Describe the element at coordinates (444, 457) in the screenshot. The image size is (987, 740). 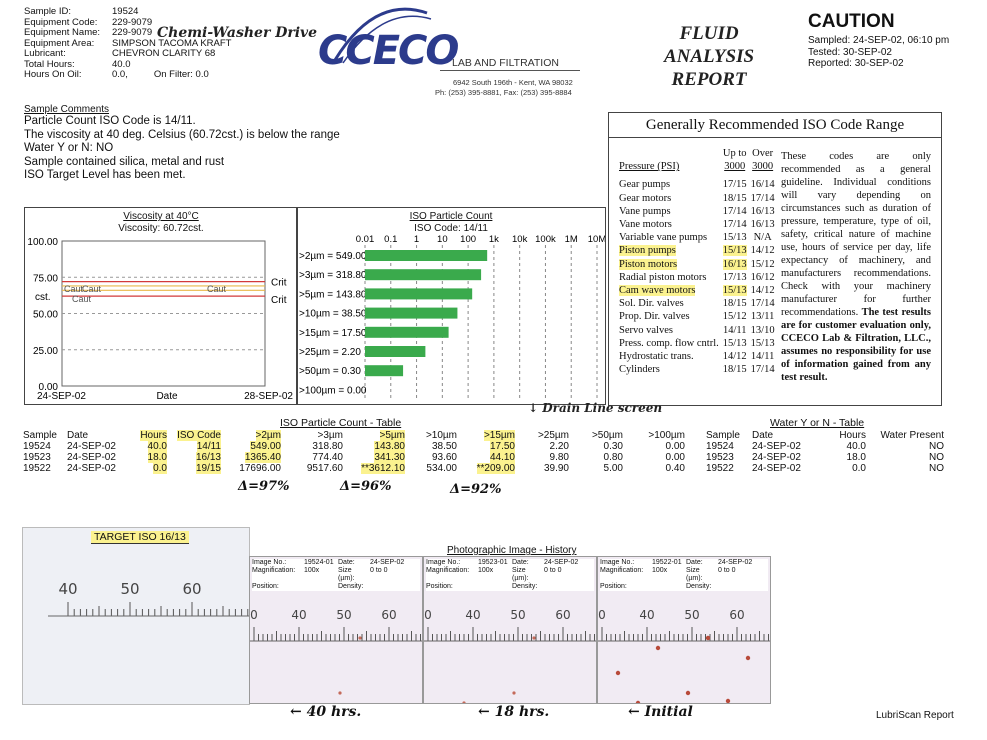
I see `table-cell: 93.60` at that location.